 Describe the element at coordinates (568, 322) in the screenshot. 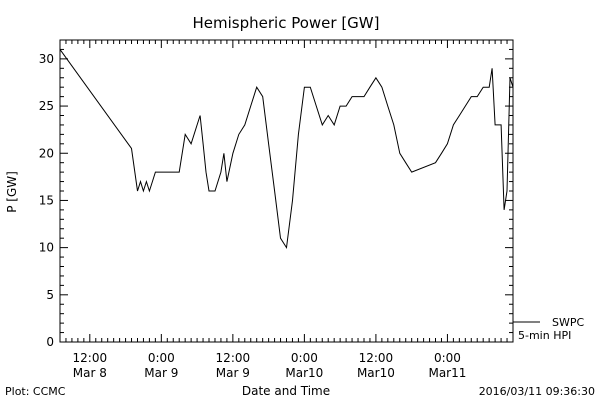

I see `legend-label-line1: SWPC` at that location.